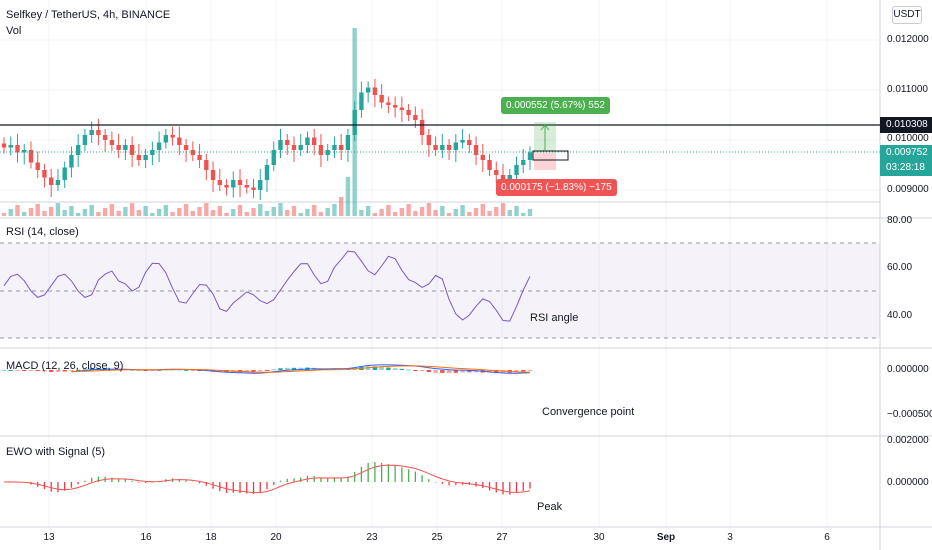 This screenshot has height=550, width=932. What do you see at coordinates (550, 507) in the screenshot?
I see `peak-note: Peak` at bounding box center [550, 507].